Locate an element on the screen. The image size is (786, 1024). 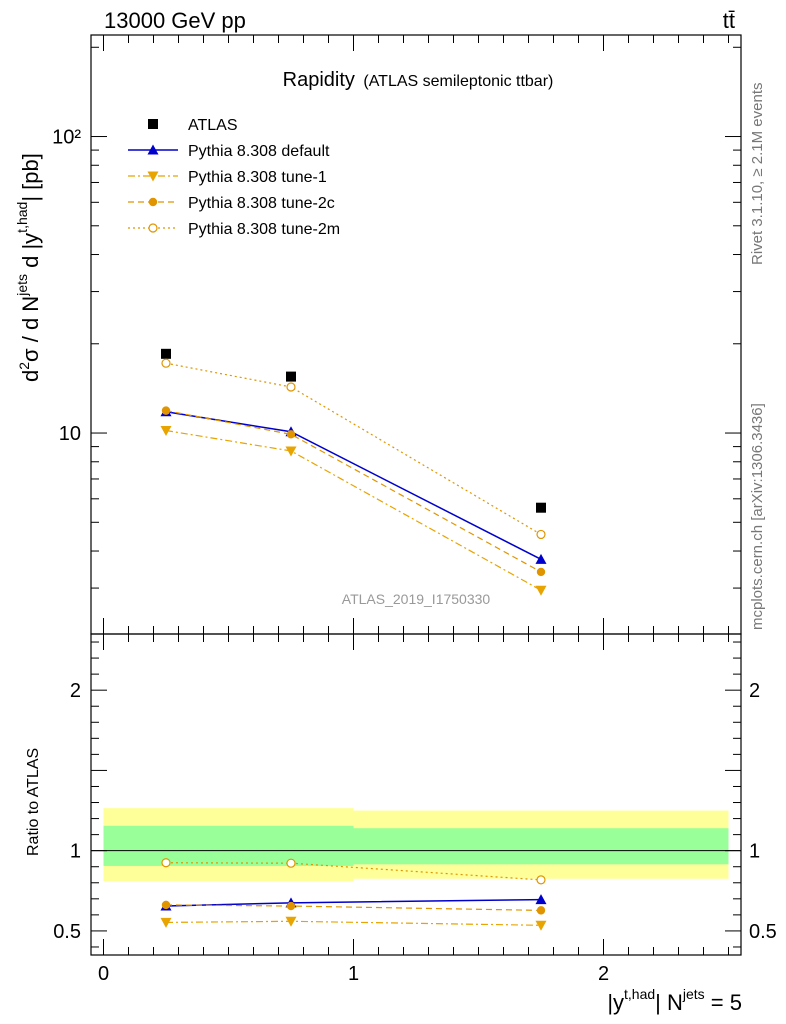
process-label: tt̄ is located at coordinates (729, 20).